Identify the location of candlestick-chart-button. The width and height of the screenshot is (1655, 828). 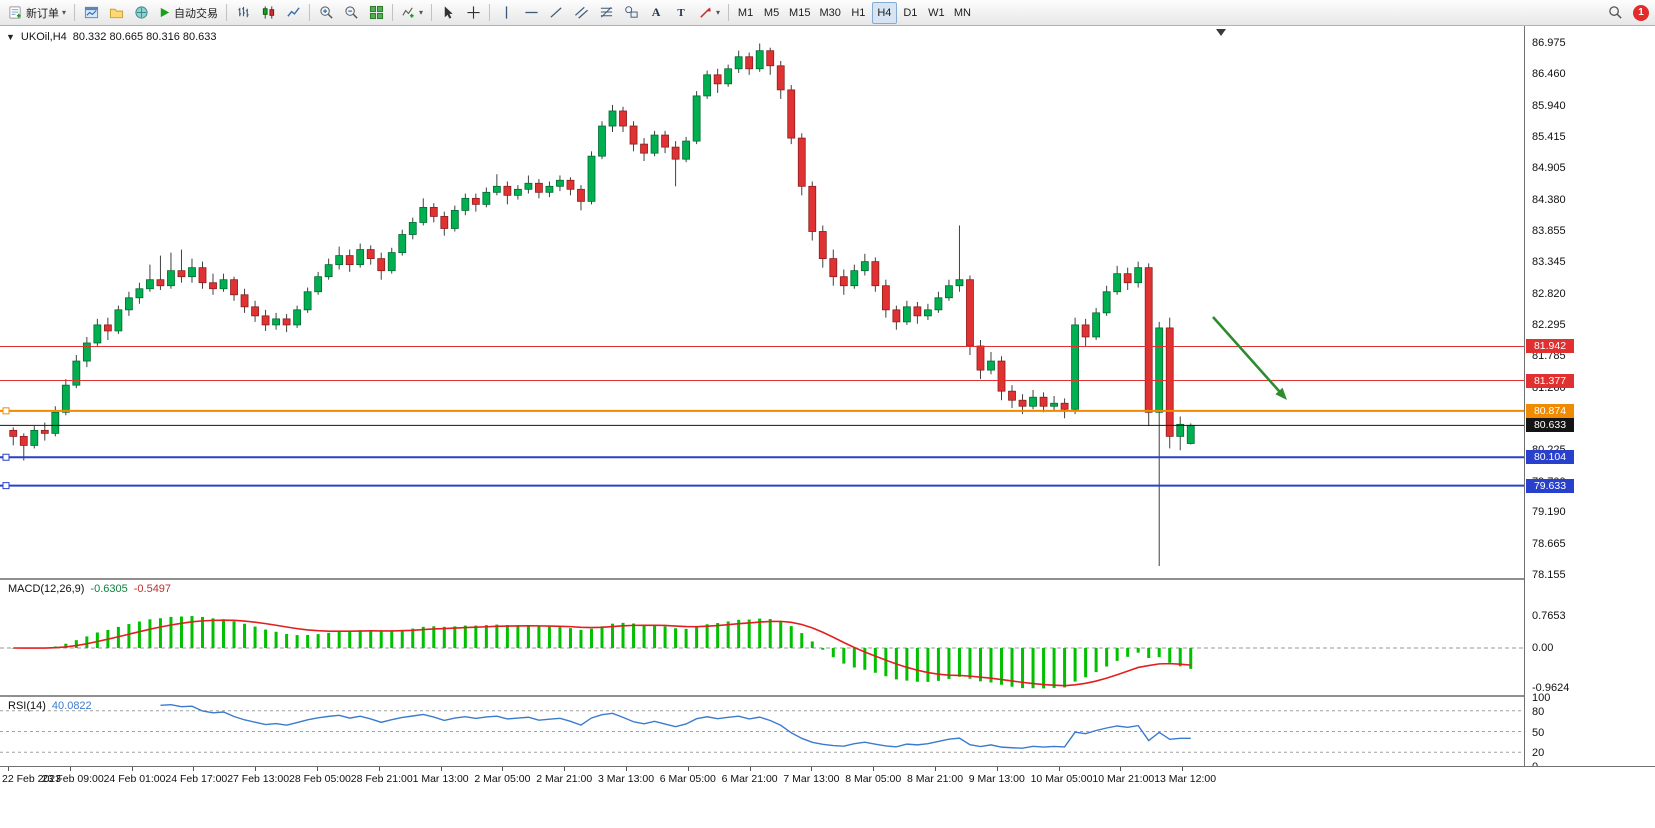
(268, 13).